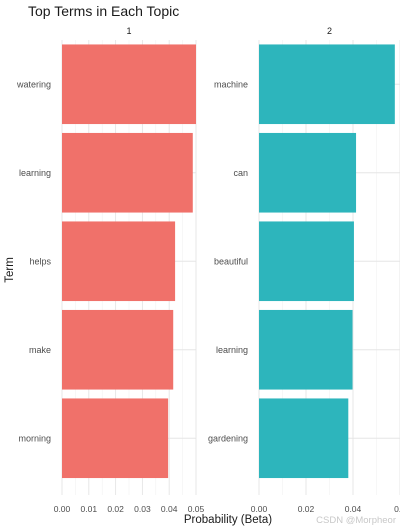  What do you see at coordinates (89, 509) in the screenshot?
I see `x-tick-label: 0.01` at bounding box center [89, 509].